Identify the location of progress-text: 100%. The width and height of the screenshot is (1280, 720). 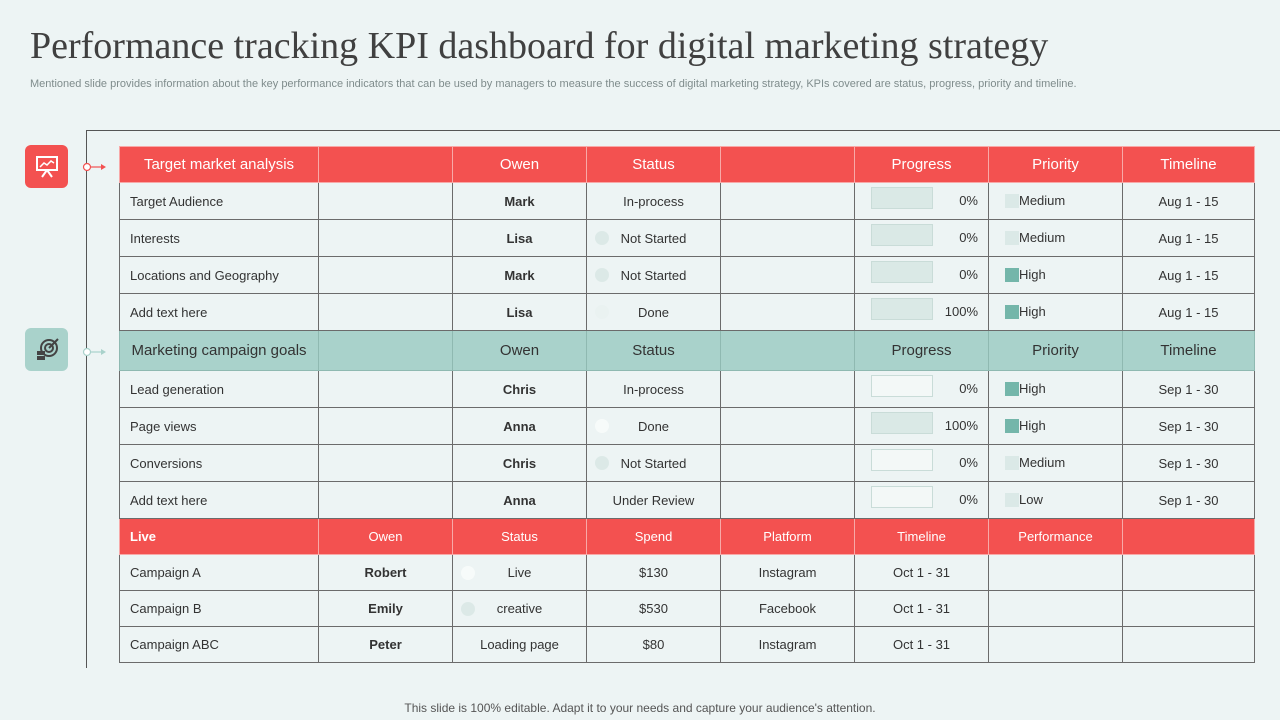
(961, 425).